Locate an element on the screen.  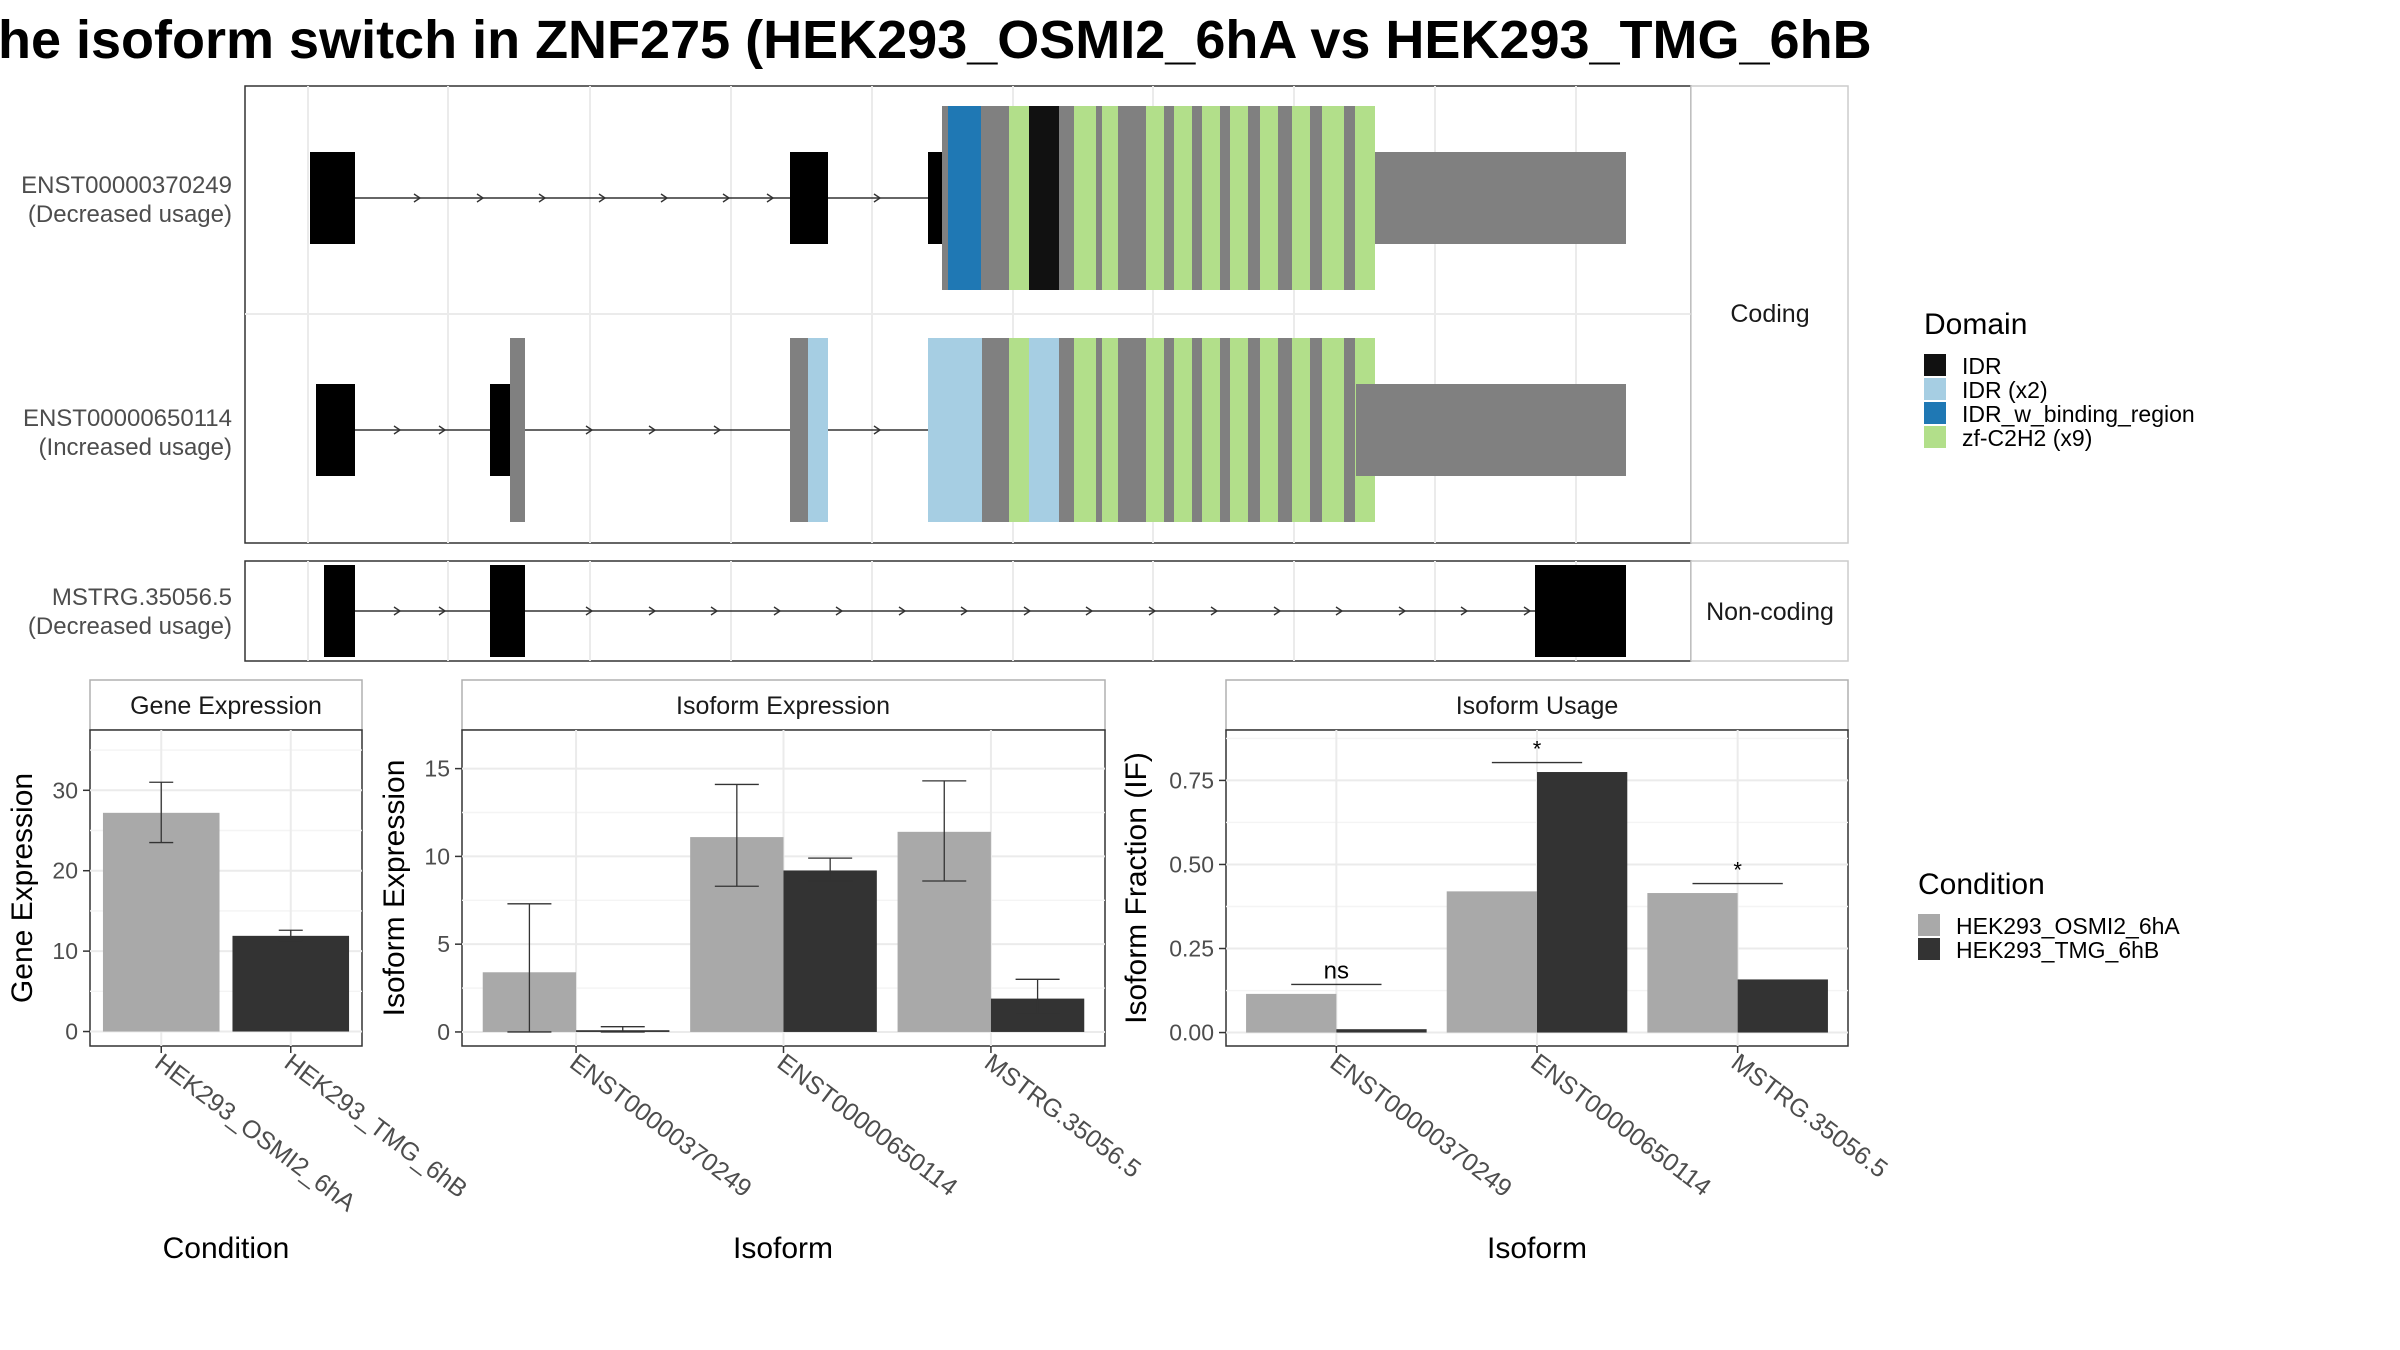
y-tick-label: 5 is located at coordinates (443, 944).